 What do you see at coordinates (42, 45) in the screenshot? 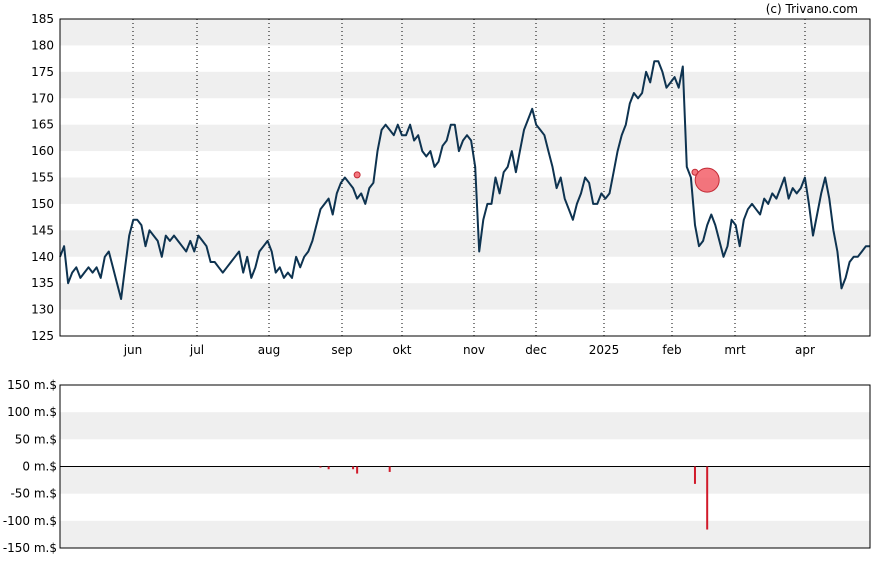
I see `price-tick-label: 180` at bounding box center [42, 45].